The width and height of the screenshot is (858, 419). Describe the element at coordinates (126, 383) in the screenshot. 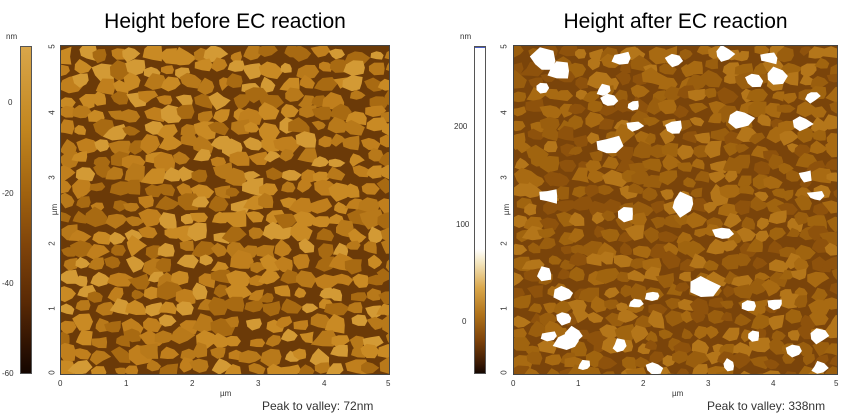

I see `left-x-tick: 1` at that location.